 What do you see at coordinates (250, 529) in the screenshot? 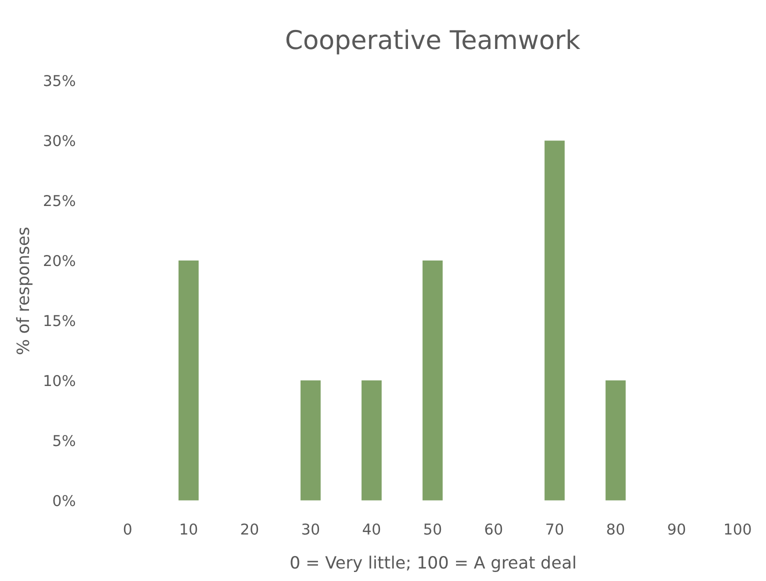
I see `x-tick-label: 20` at bounding box center [250, 529].